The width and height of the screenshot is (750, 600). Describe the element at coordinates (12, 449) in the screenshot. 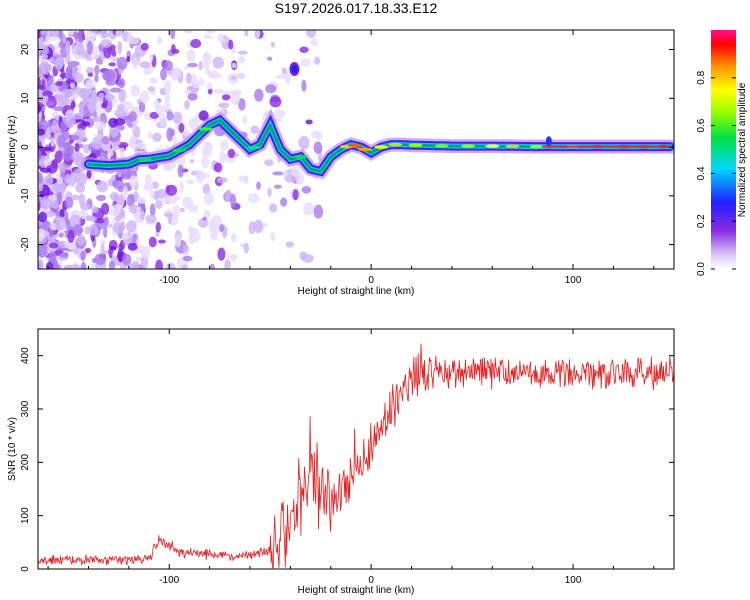

I see `snr-ylabel: SNR (10 * v/v)` at that location.